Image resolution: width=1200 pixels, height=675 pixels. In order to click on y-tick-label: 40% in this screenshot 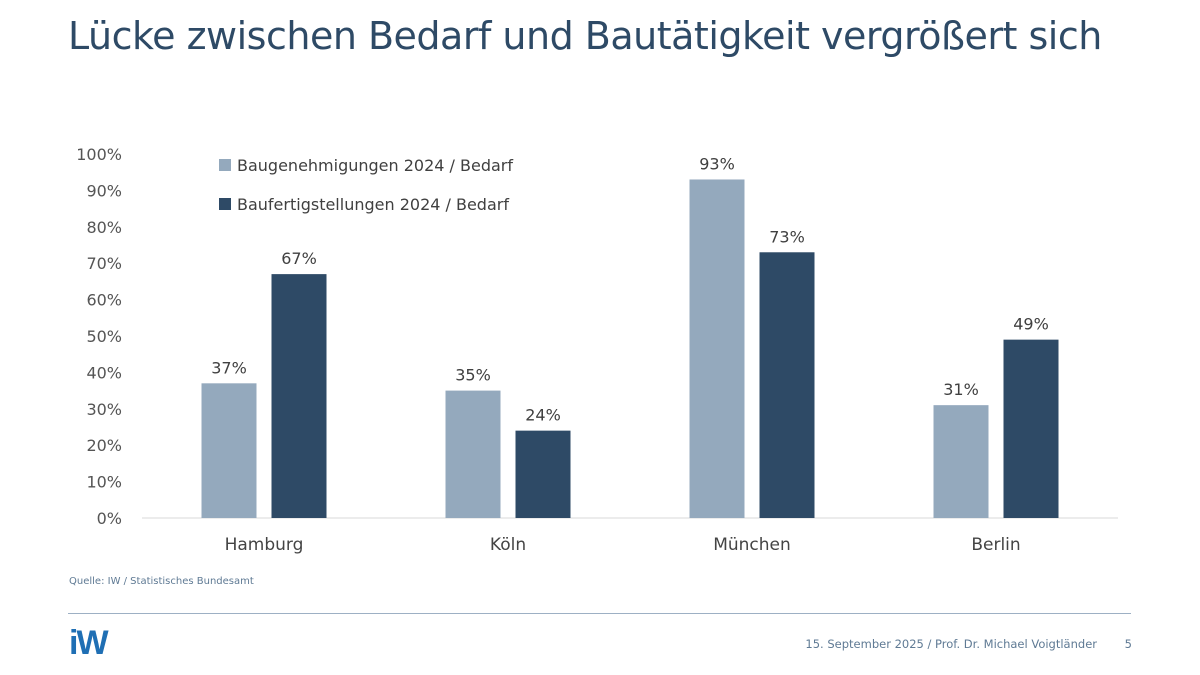, I will do `click(104, 372)`.